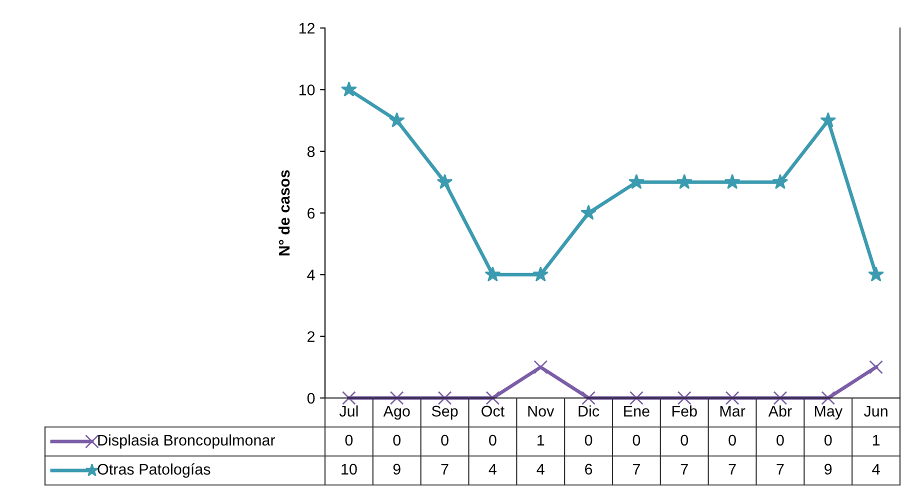 The width and height of the screenshot is (909, 486). Describe the element at coordinates (307, 90) in the screenshot. I see `y-tick-label: 10` at that location.